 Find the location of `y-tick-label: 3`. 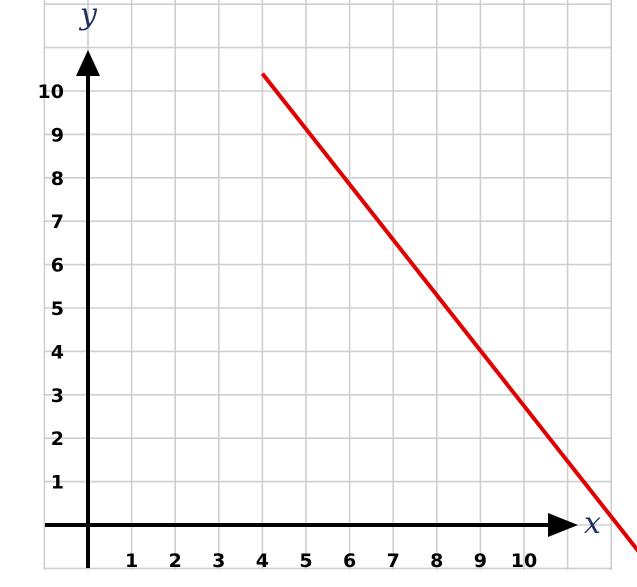

y-tick-label: 3 is located at coordinates (57, 396).